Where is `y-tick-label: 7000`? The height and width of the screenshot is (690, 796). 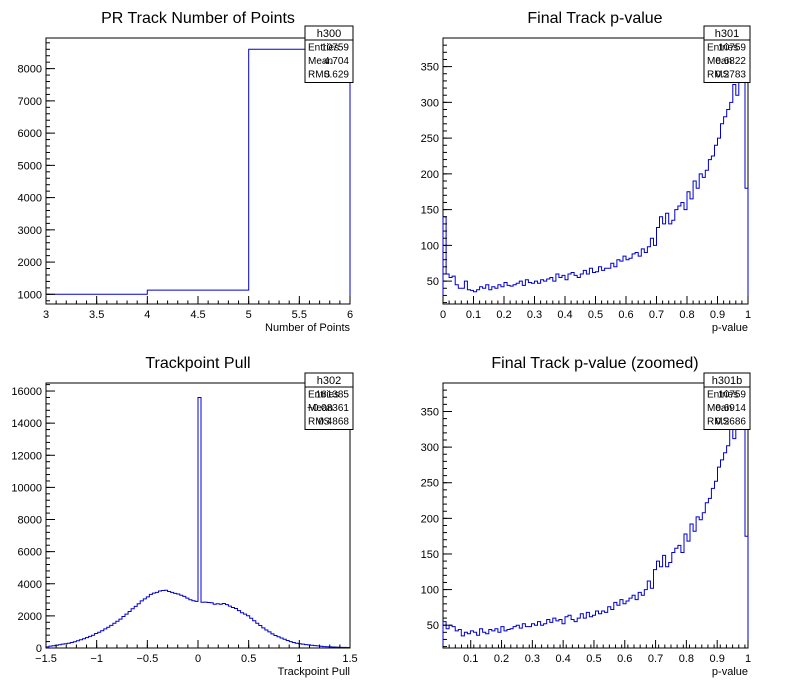
y-tick-label: 7000 is located at coordinates (30, 102).